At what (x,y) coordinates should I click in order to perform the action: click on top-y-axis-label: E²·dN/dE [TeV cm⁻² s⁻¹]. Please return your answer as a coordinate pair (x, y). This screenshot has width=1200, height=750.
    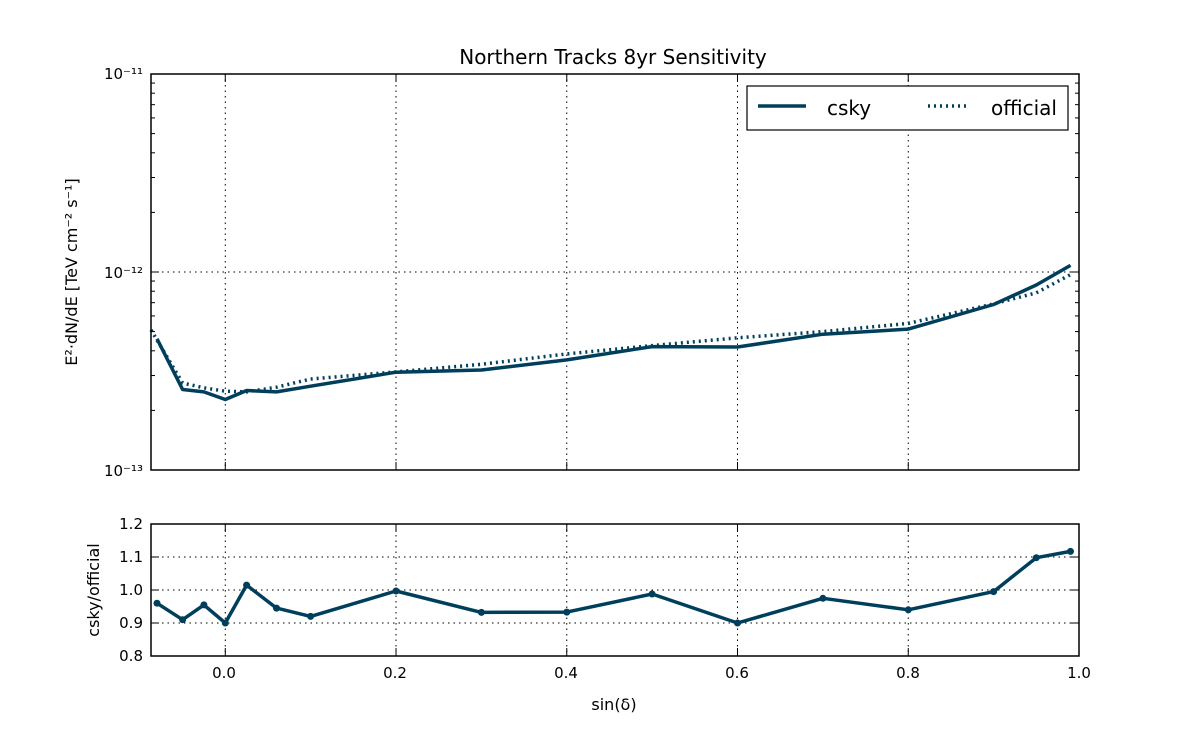
    Looking at the image, I should click on (71, 271).